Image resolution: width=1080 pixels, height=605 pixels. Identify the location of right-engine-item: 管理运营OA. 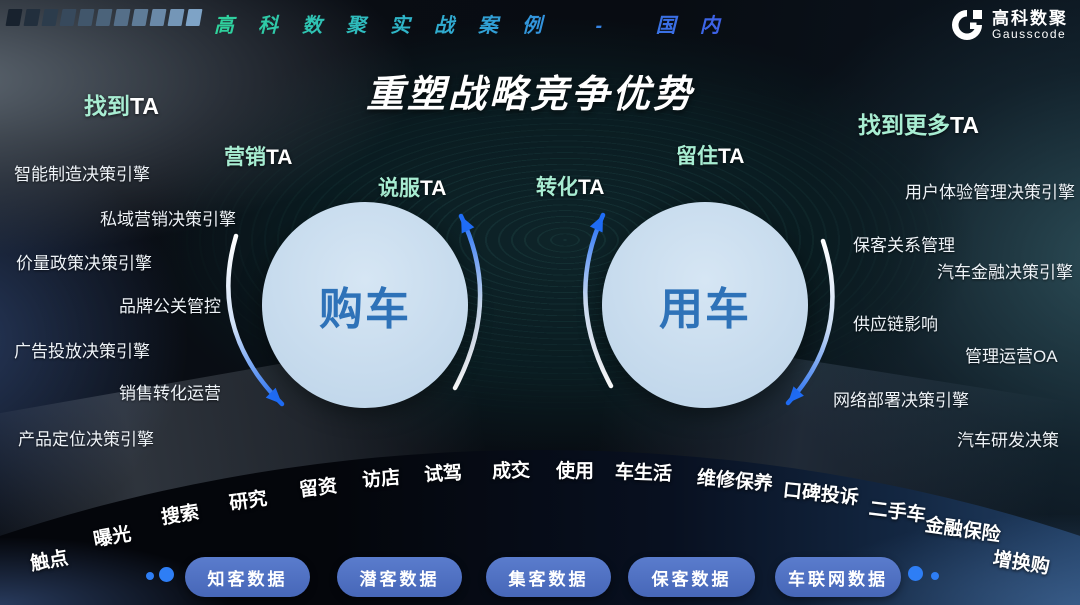
(1011, 356).